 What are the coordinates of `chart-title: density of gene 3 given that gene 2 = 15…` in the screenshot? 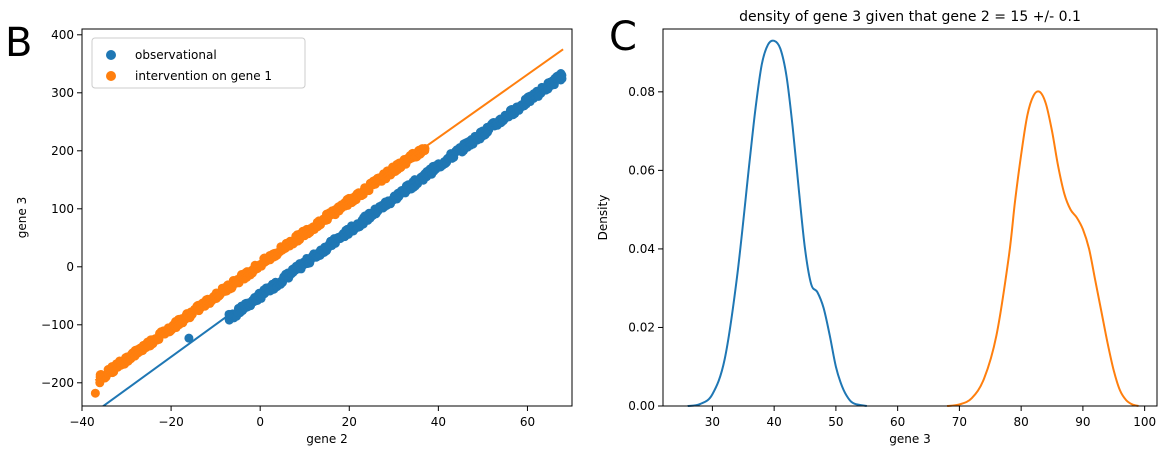 It's located at (910, 17).